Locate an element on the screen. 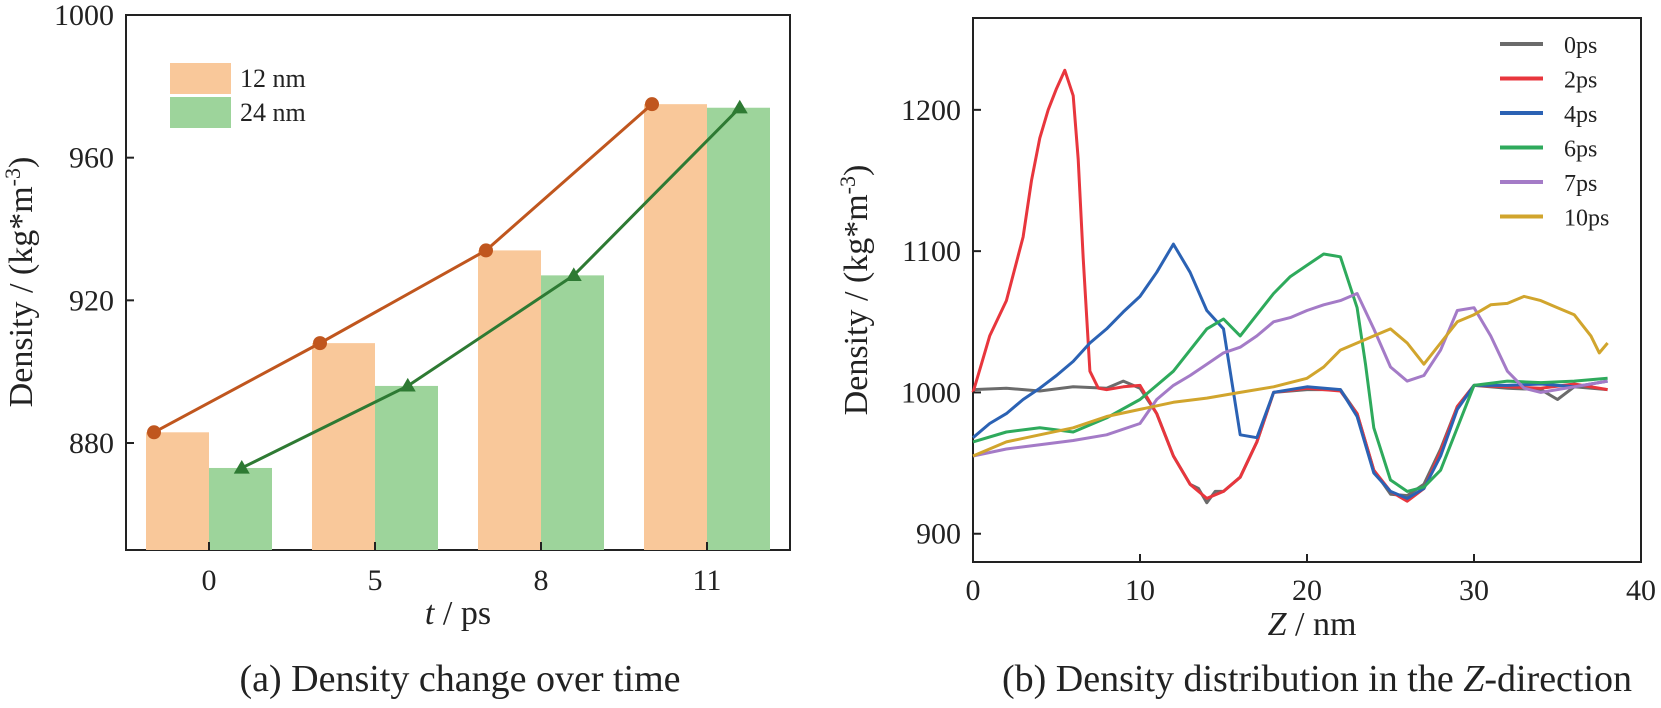 The width and height of the screenshot is (1661, 708). y-tick-label-920: 920 is located at coordinates (91, 300).